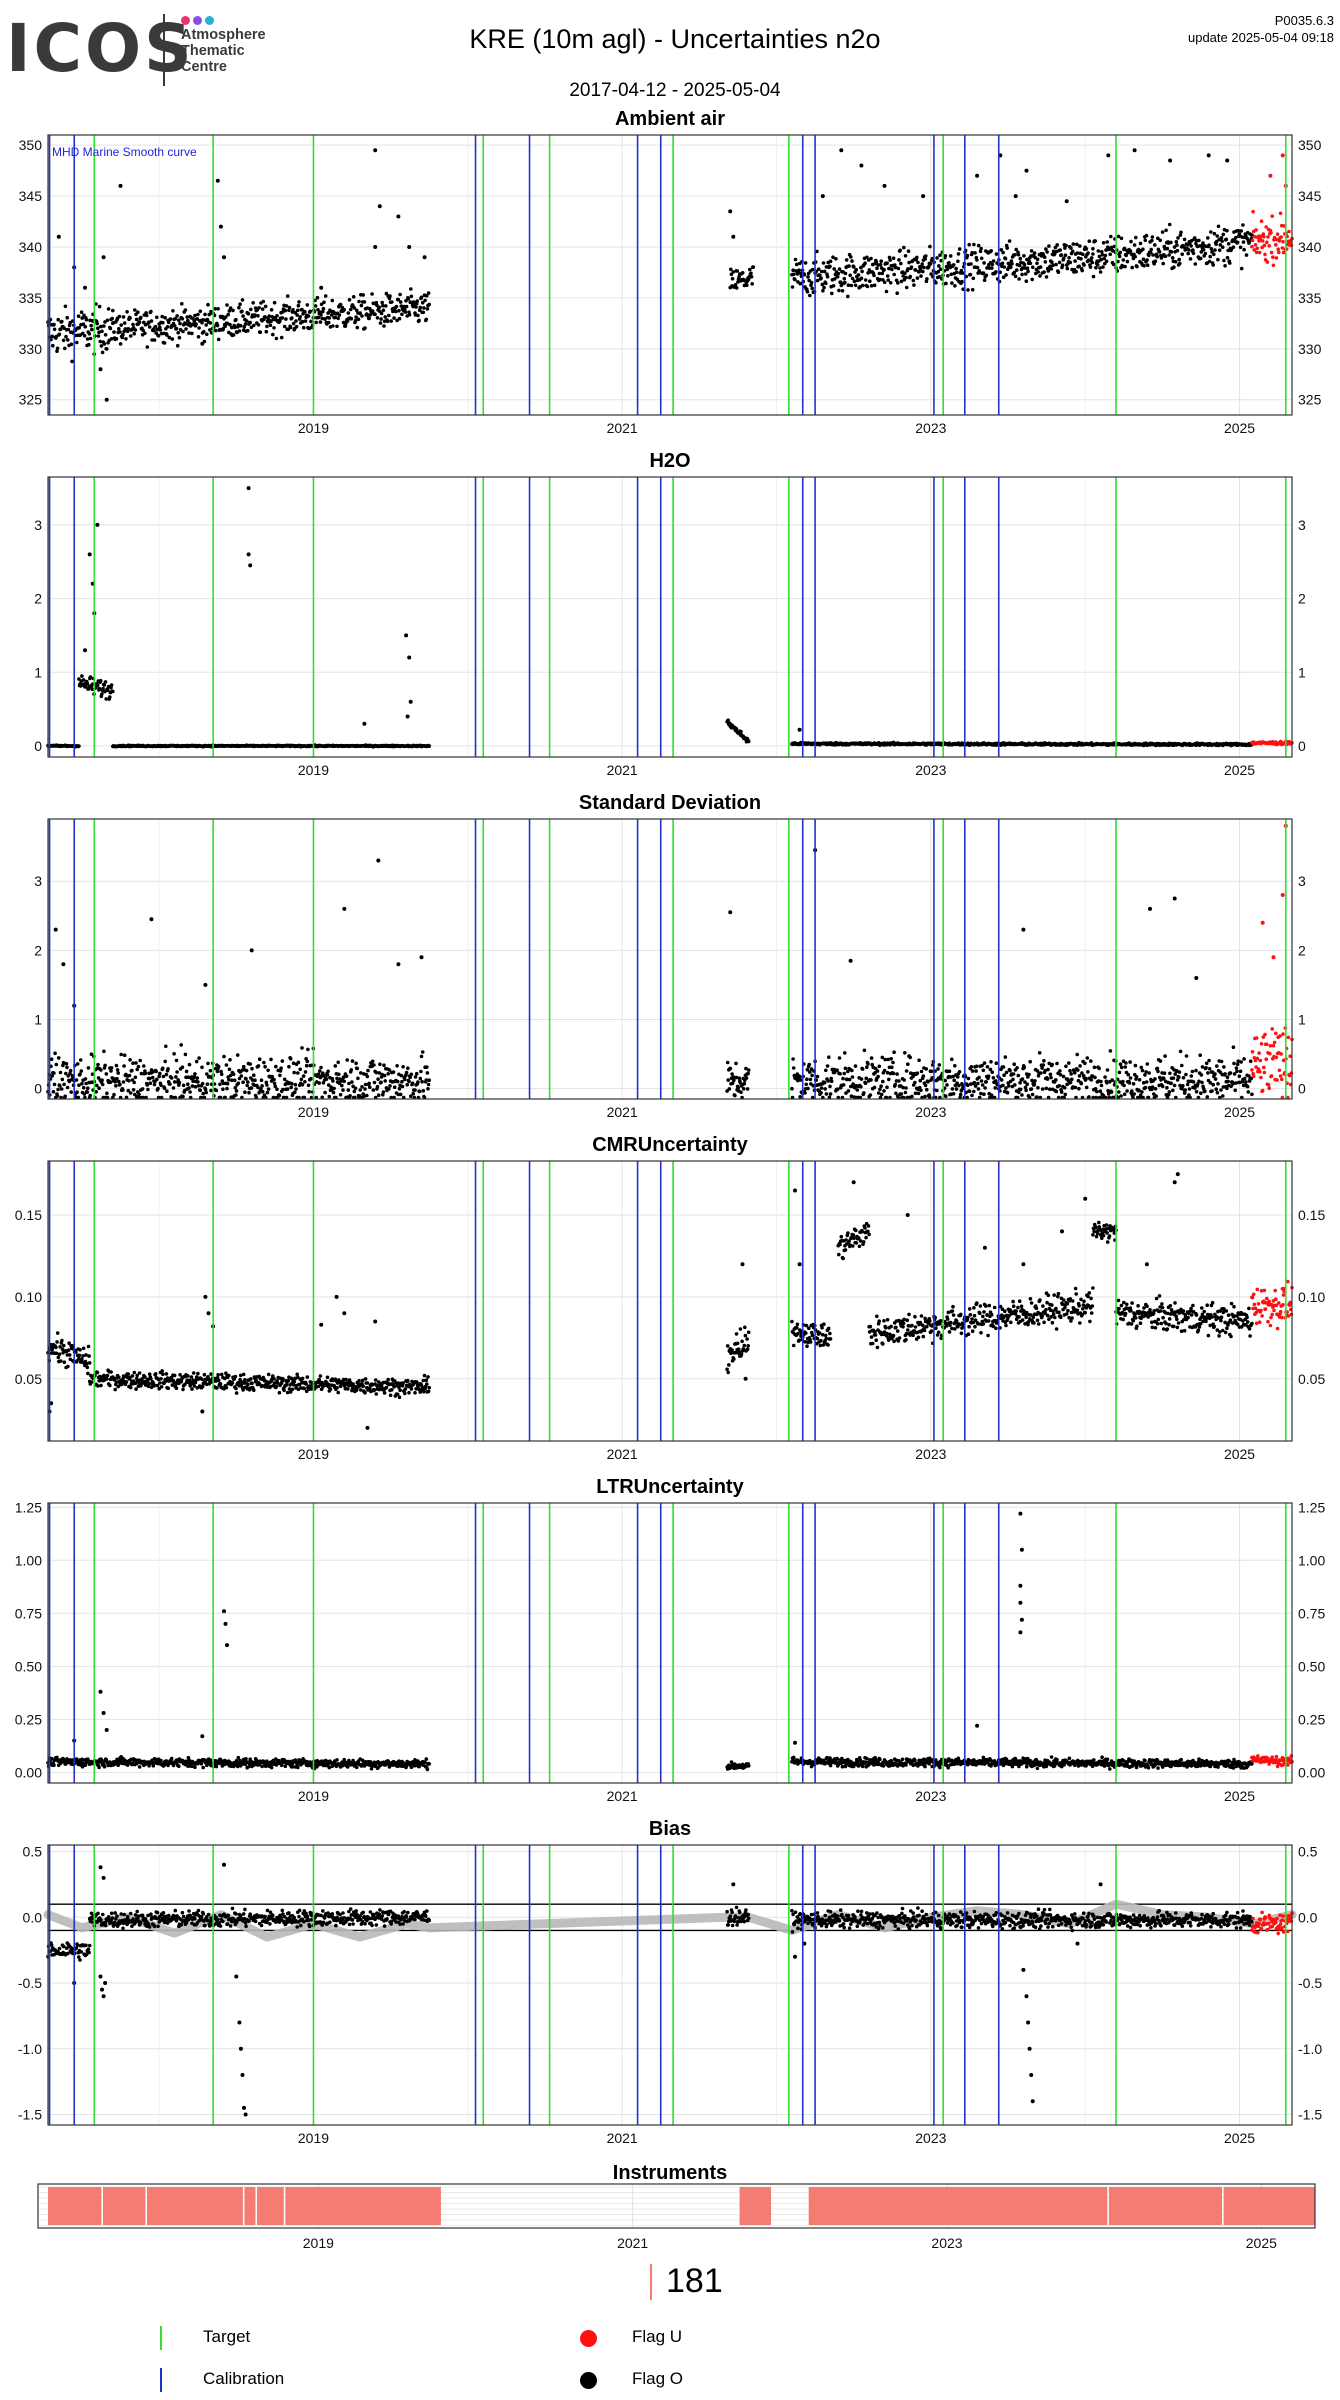  Describe the element at coordinates (670, 617) in the screenshot. I see `plot-frame` at that location.